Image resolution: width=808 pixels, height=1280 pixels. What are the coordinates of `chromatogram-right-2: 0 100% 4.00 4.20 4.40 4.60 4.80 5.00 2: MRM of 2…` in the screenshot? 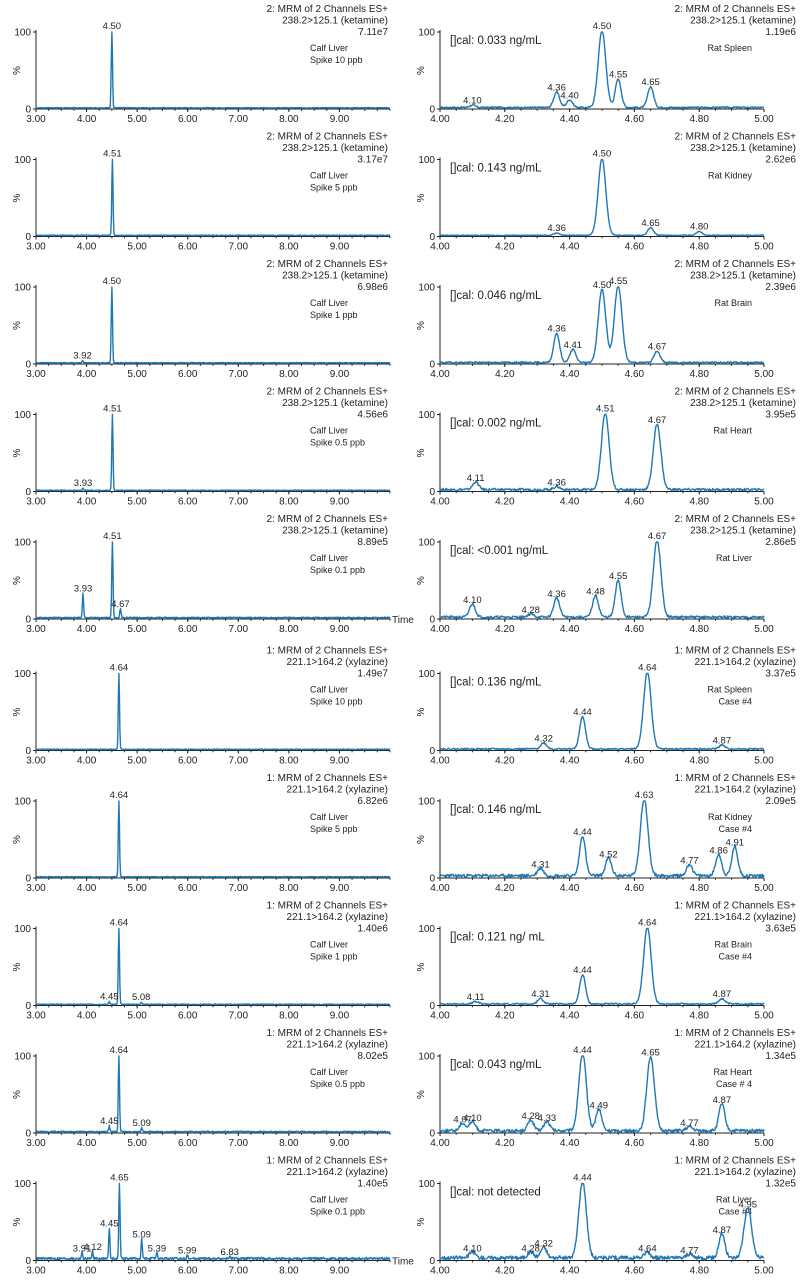 It's located at (606, 192).